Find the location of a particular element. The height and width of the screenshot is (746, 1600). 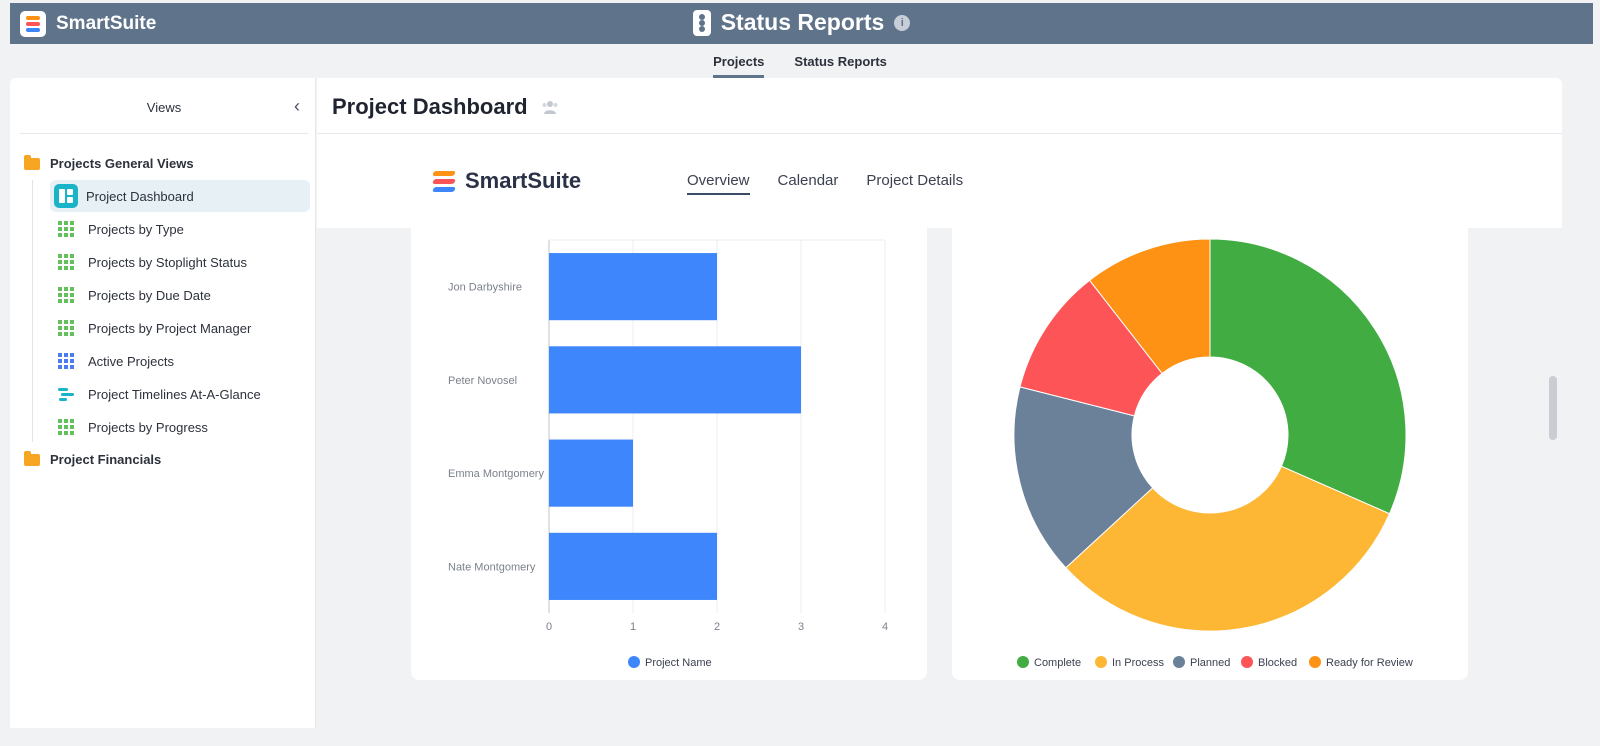

dashboard-icon is located at coordinates (66, 196).